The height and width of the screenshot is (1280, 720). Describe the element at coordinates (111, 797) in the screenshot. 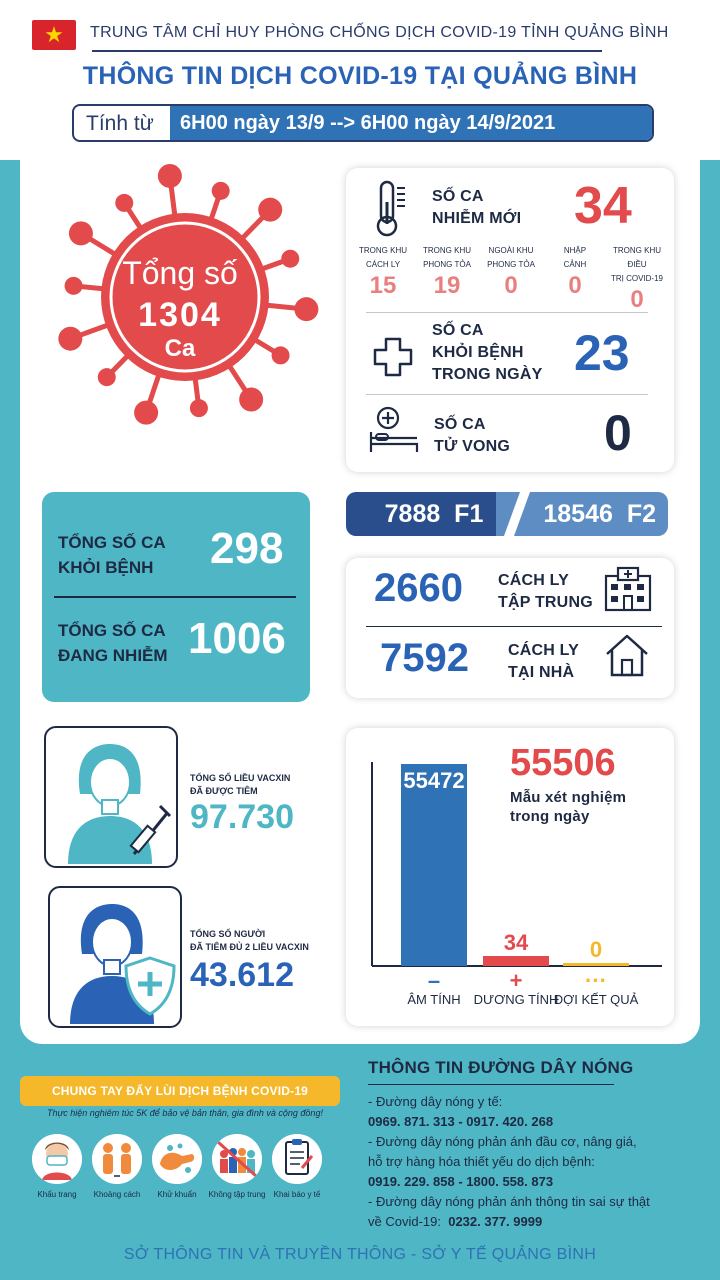

I see `vaccine-doses-box` at that location.